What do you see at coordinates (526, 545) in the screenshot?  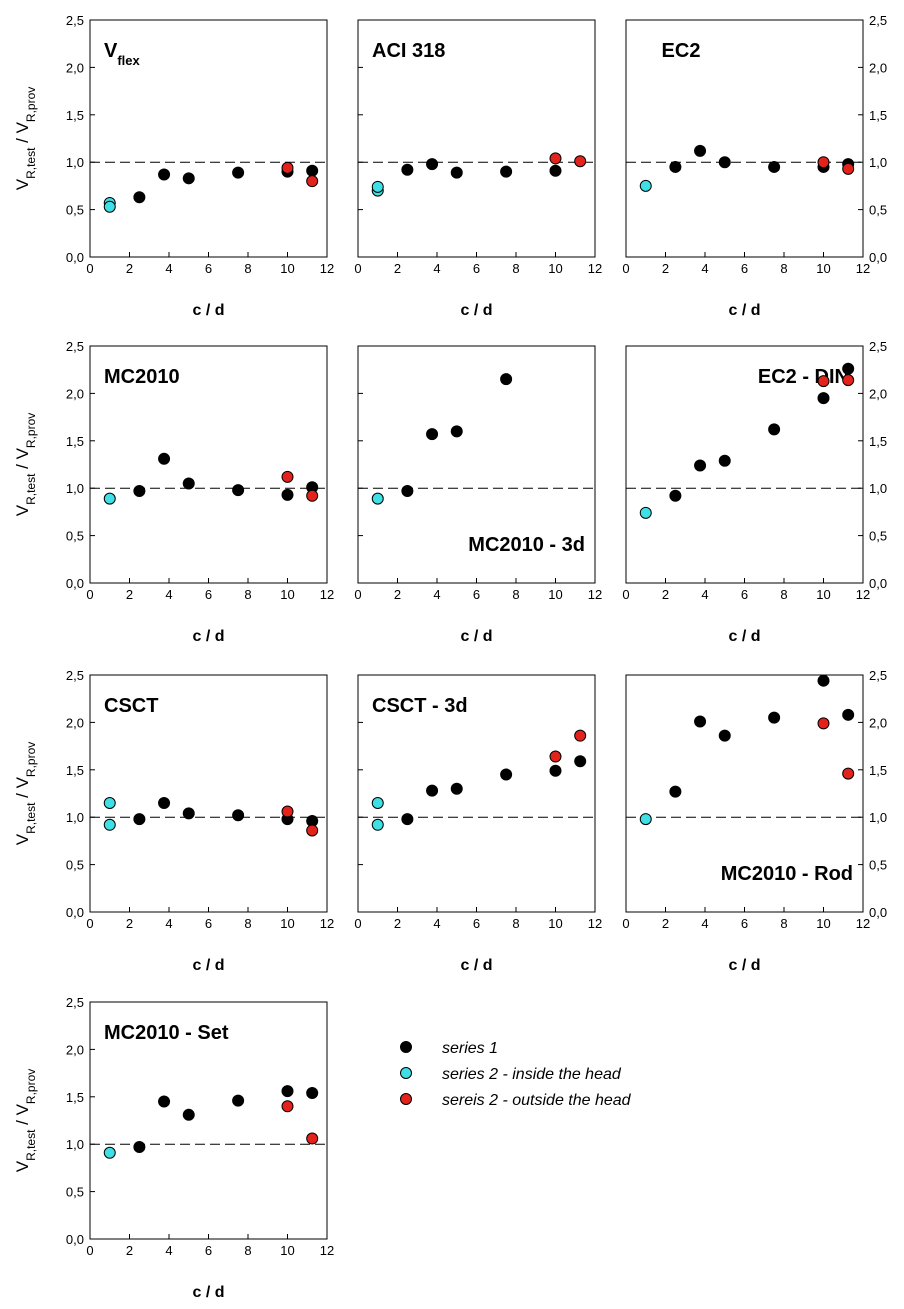 I see `panel-title-main: MC2010 - 3d` at bounding box center [526, 545].